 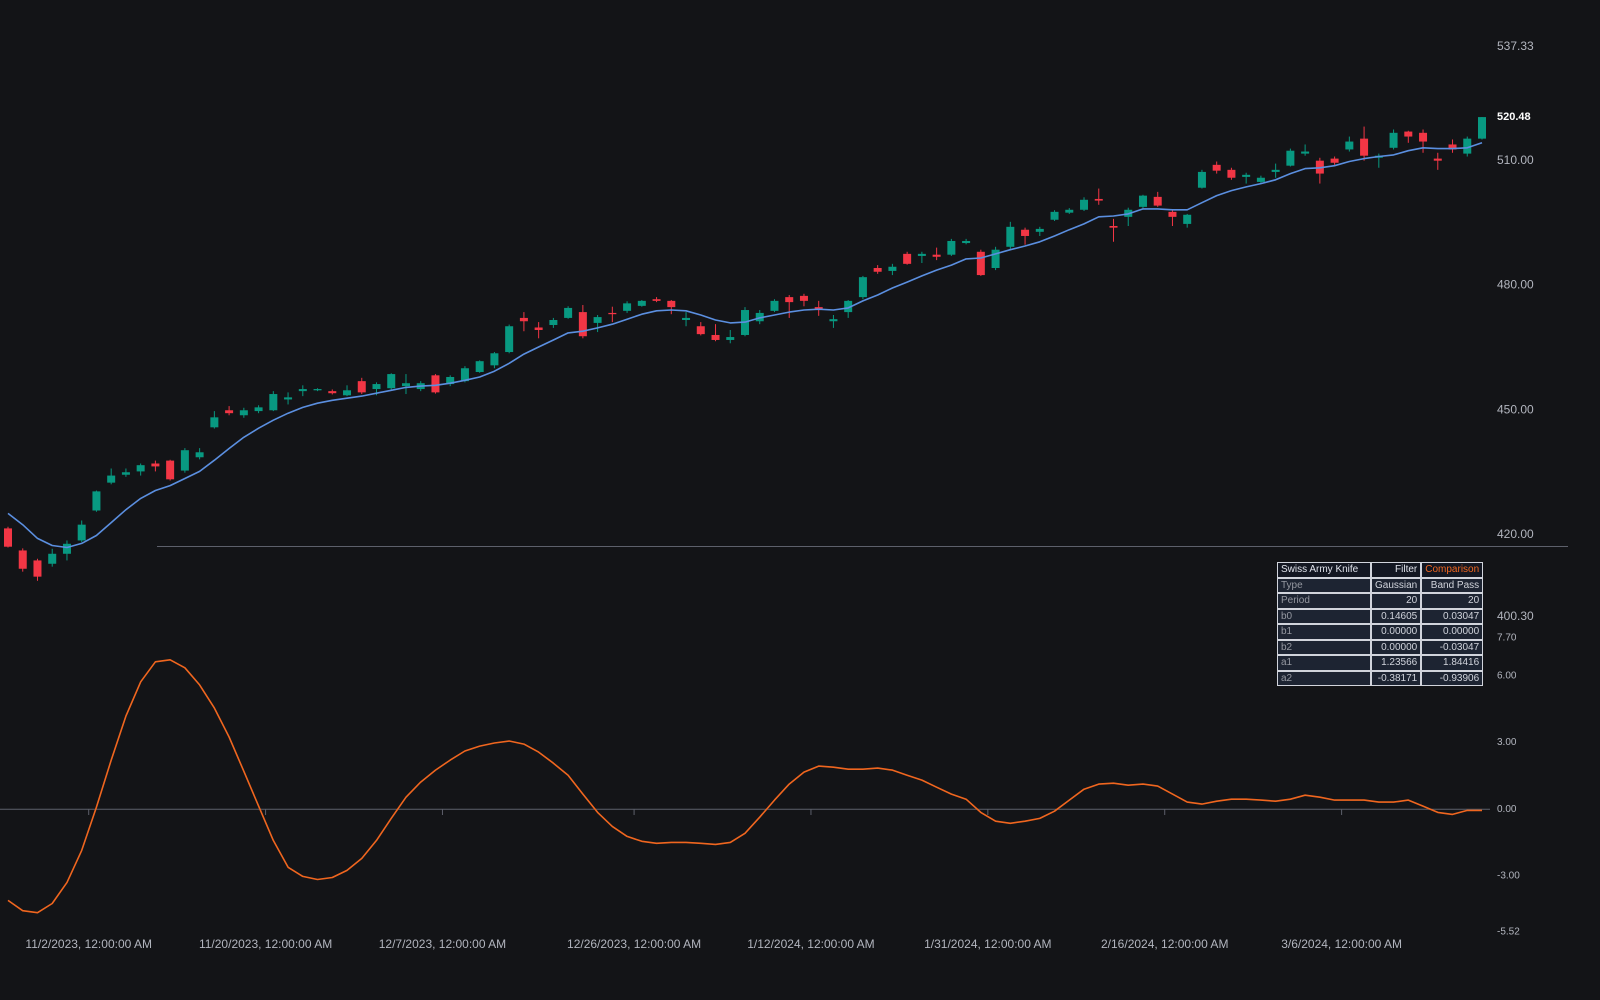 What do you see at coordinates (1452, 663) in the screenshot?
I see `cell: 1.84416` at bounding box center [1452, 663].